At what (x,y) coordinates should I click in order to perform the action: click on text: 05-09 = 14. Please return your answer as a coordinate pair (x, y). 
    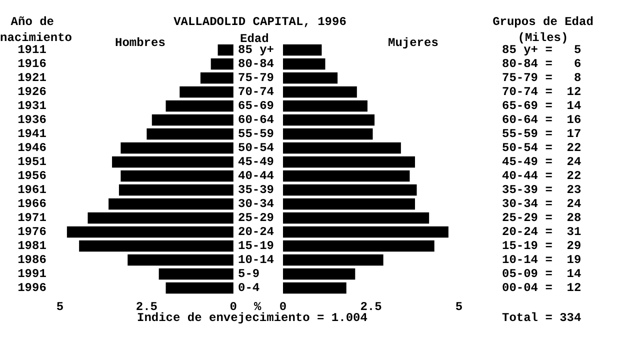
    Looking at the image, I should click on (542, 274).